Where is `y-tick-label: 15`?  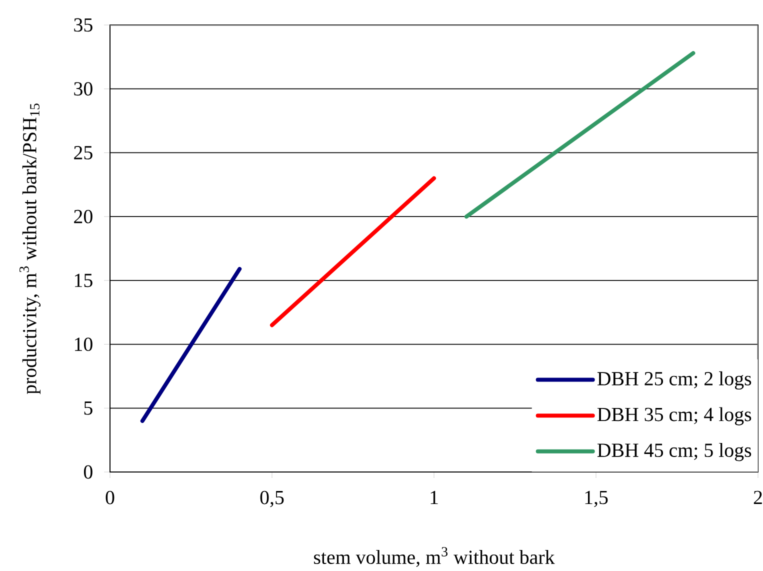
y-tick-label: 15 is located at coordinates (83, 281).